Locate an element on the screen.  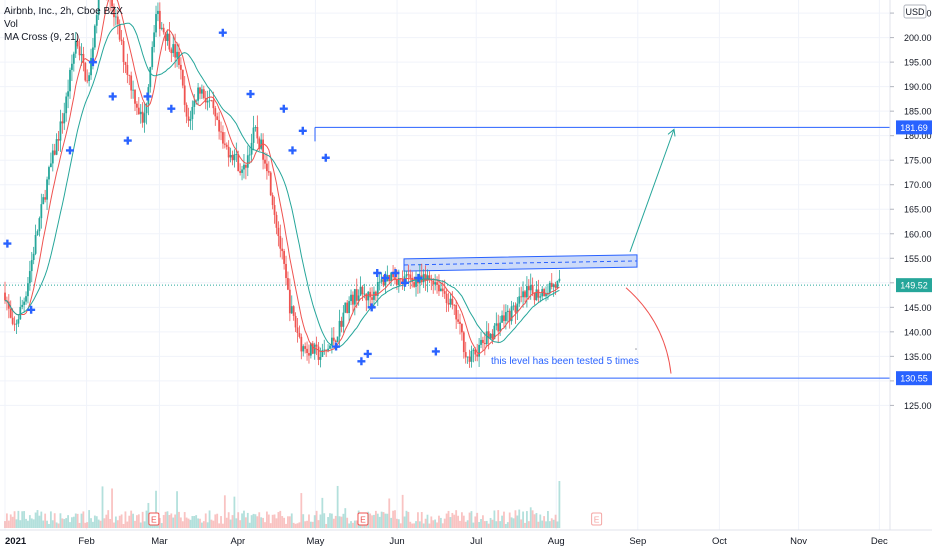
volume-bars is located at coordinates (282, 504).